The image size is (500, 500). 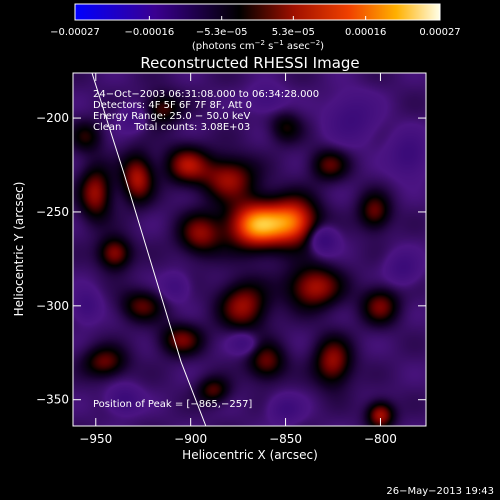 What do you see at coordinates (257, 12) in the screenshot?
I see `colorbar` at bounding box center [257, 12].